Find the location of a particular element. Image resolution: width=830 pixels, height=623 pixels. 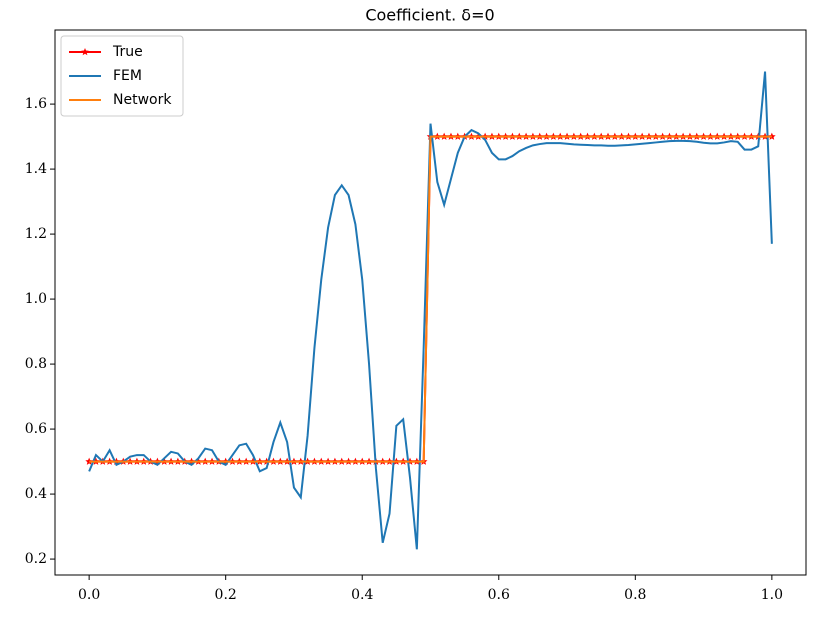

y-tick-label: 0.6 is located at coordinates (36, 429).